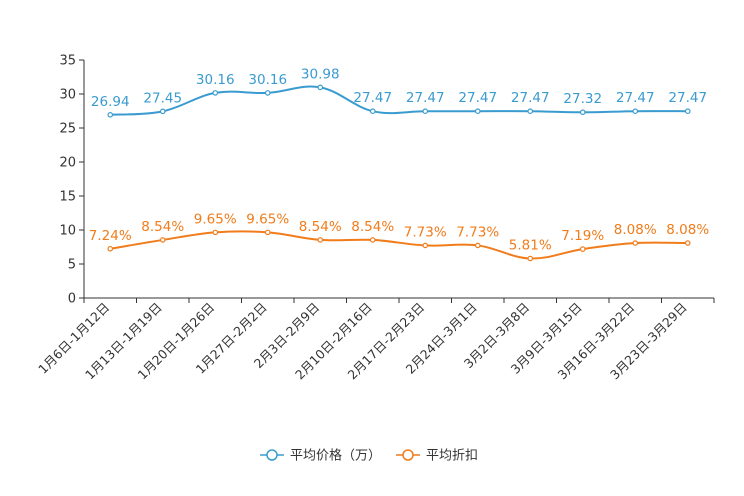 The image size is (744, 496). I want to click on y-tick-label: 0, so click(72, 299).